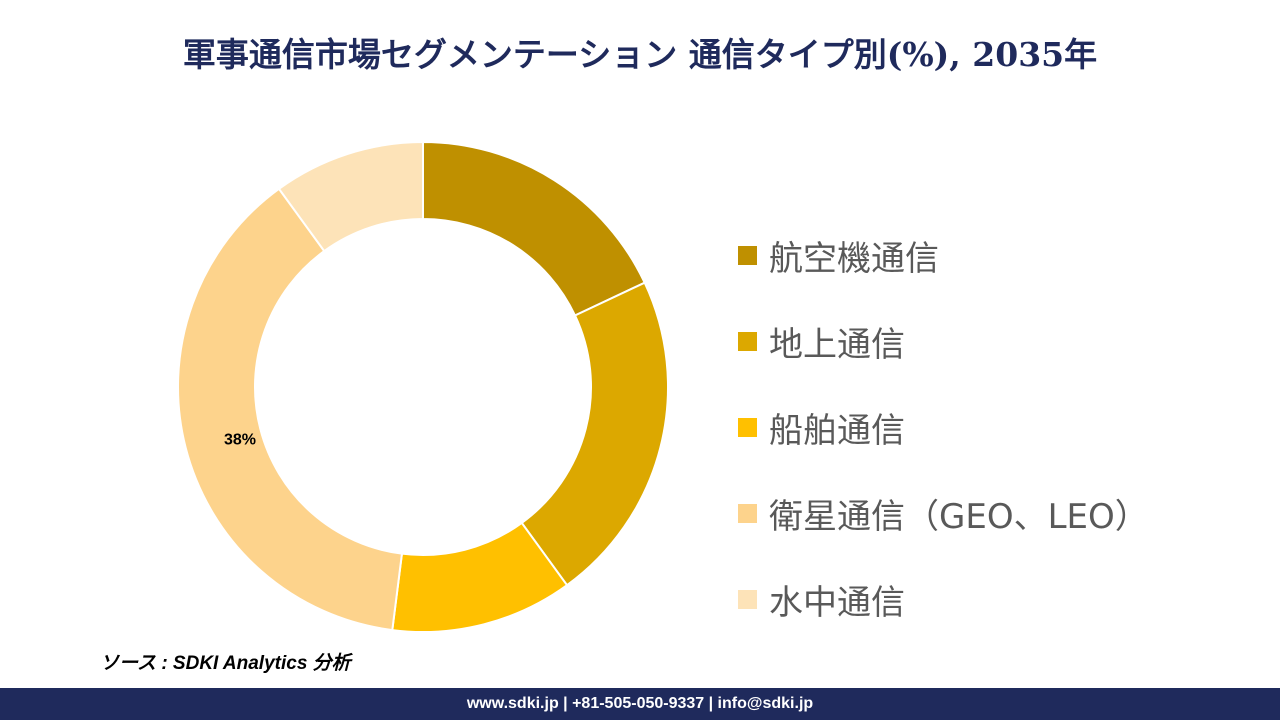 This screenshot has width=1280, height=720. Describe the element at coordinates (959, 516) in the screenshot. I see `legend-label: 衛星通信（GEO、LEO）` at that location.